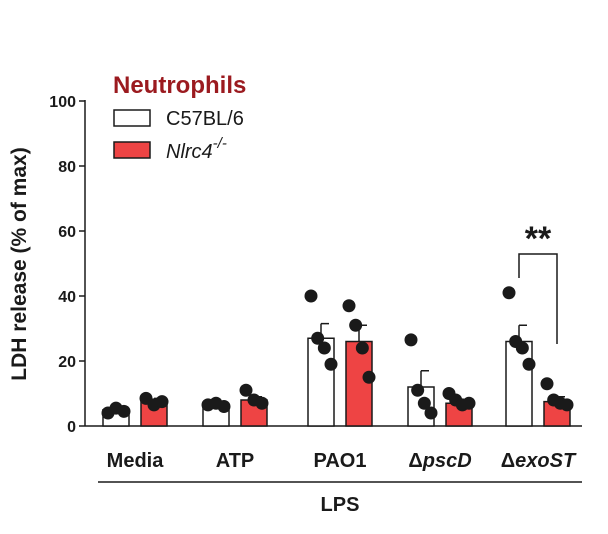  I want to click on legend: C57BL/6 Nlrc4-/-, so click(178, 135).